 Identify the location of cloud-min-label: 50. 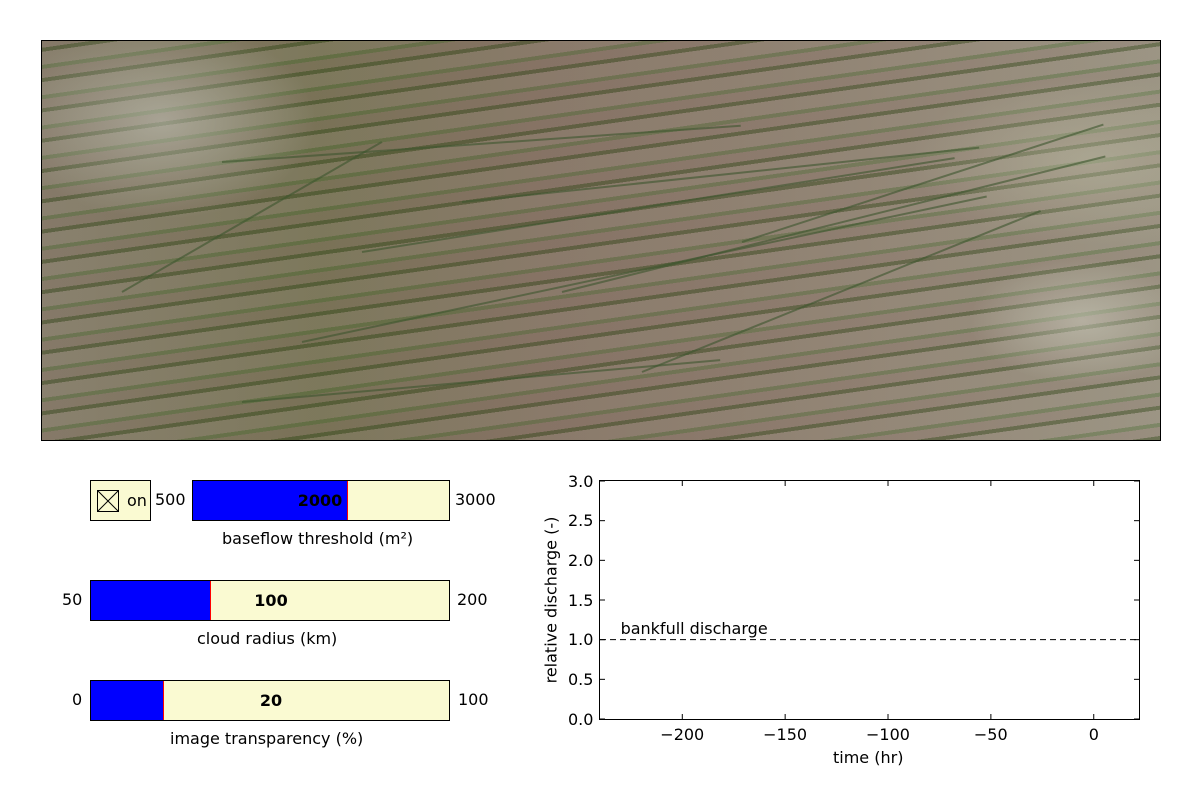
(72, 599).